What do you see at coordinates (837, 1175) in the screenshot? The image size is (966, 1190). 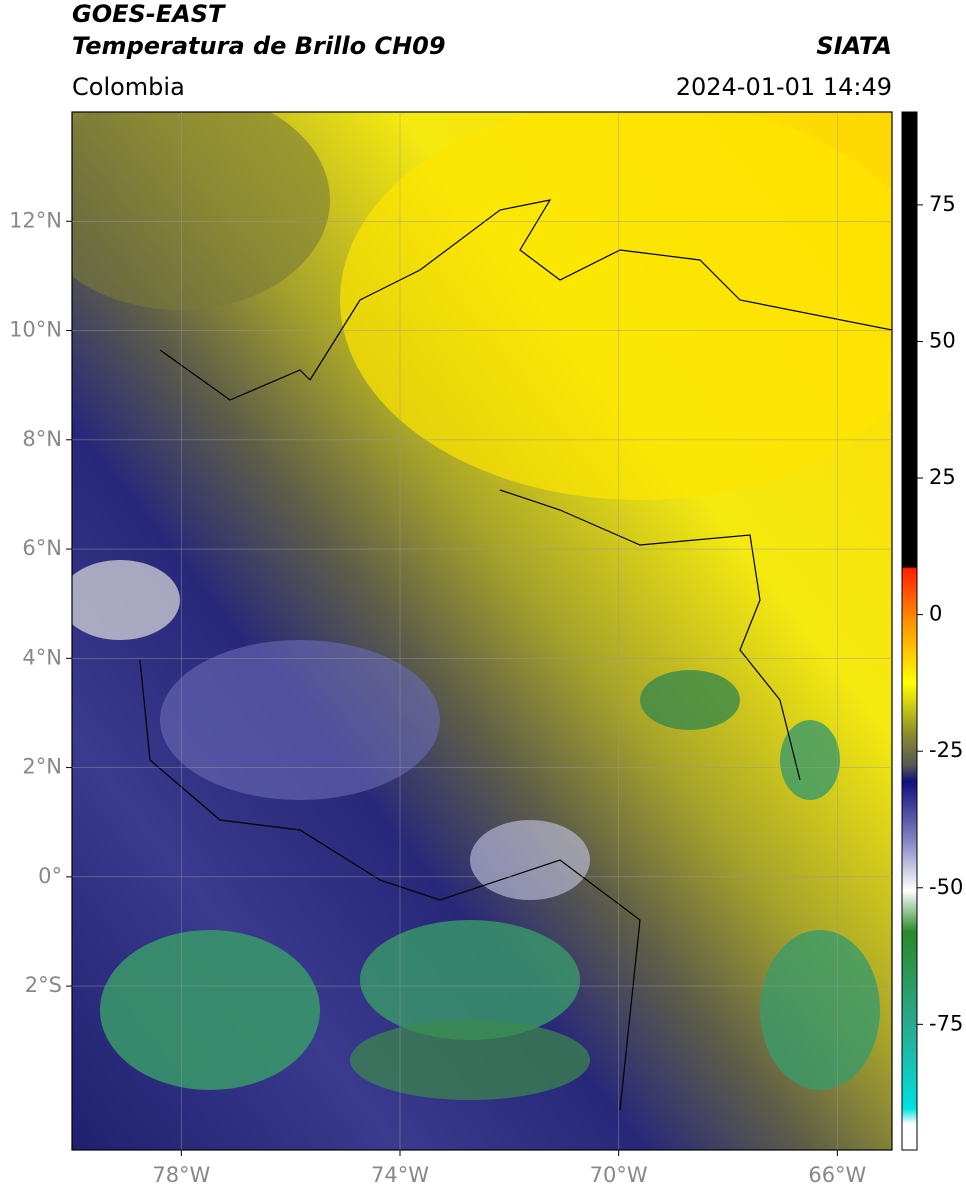 I see `x-tick-label: 66°W` at bounding box center [837, 1175].